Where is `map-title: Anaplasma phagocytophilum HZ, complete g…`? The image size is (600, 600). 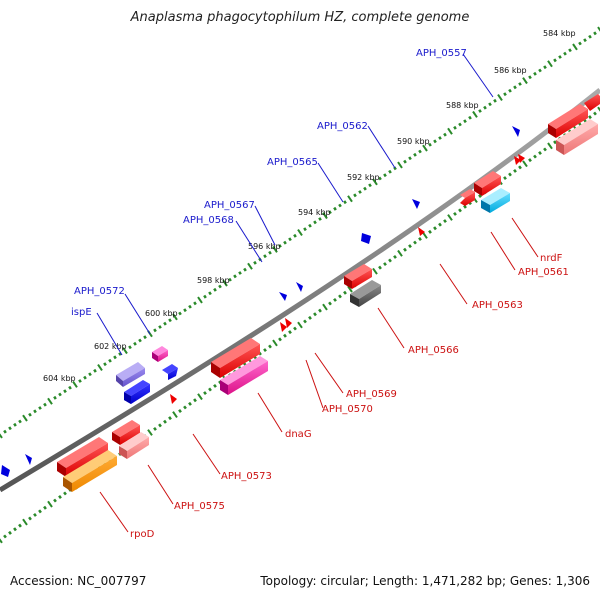 map-title: Anaplasma phagocytophilum HZ, complete g… is located at coordinates (300, 17).